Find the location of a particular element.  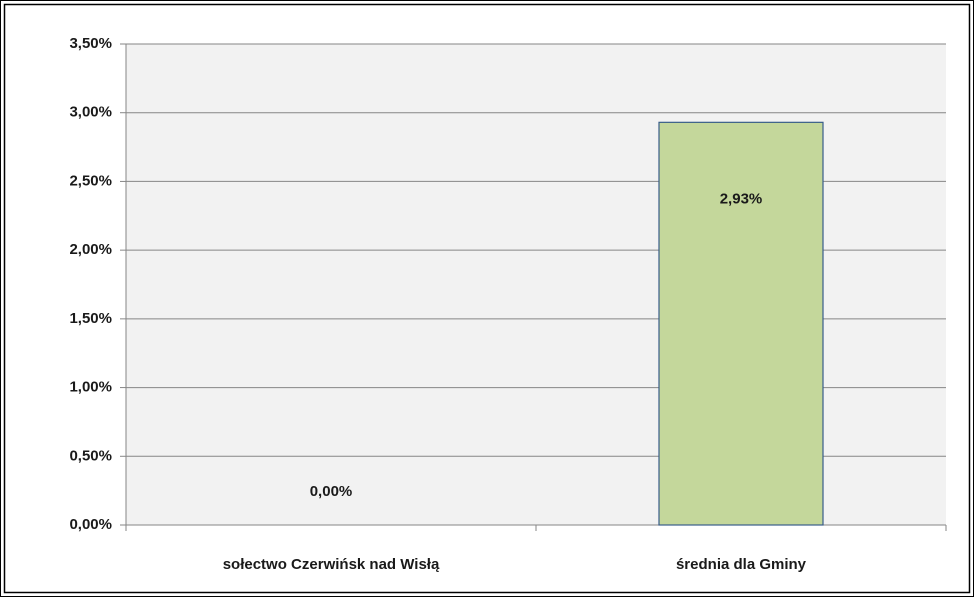

bar is located at coordinates (741, 323).